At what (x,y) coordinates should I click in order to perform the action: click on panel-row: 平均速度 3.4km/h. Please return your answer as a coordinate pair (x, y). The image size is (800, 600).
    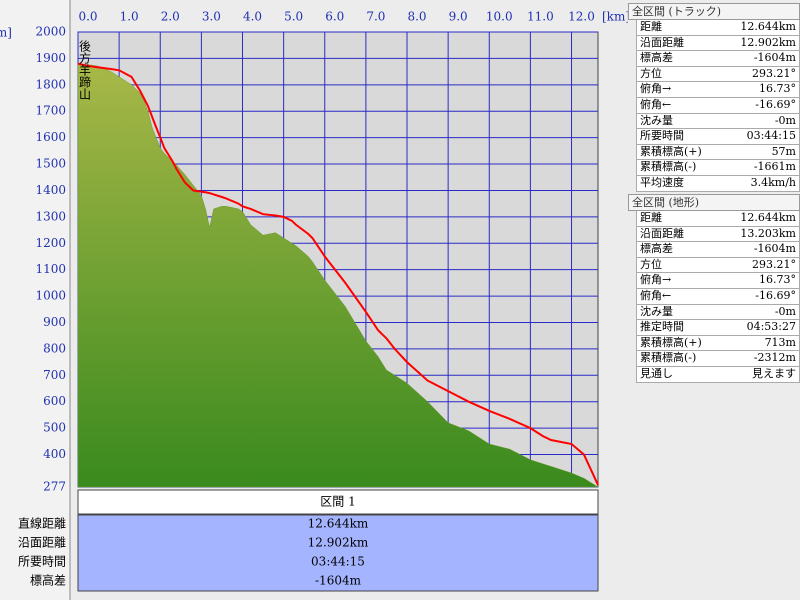
    Looking at the image, I should click on (718, 183).